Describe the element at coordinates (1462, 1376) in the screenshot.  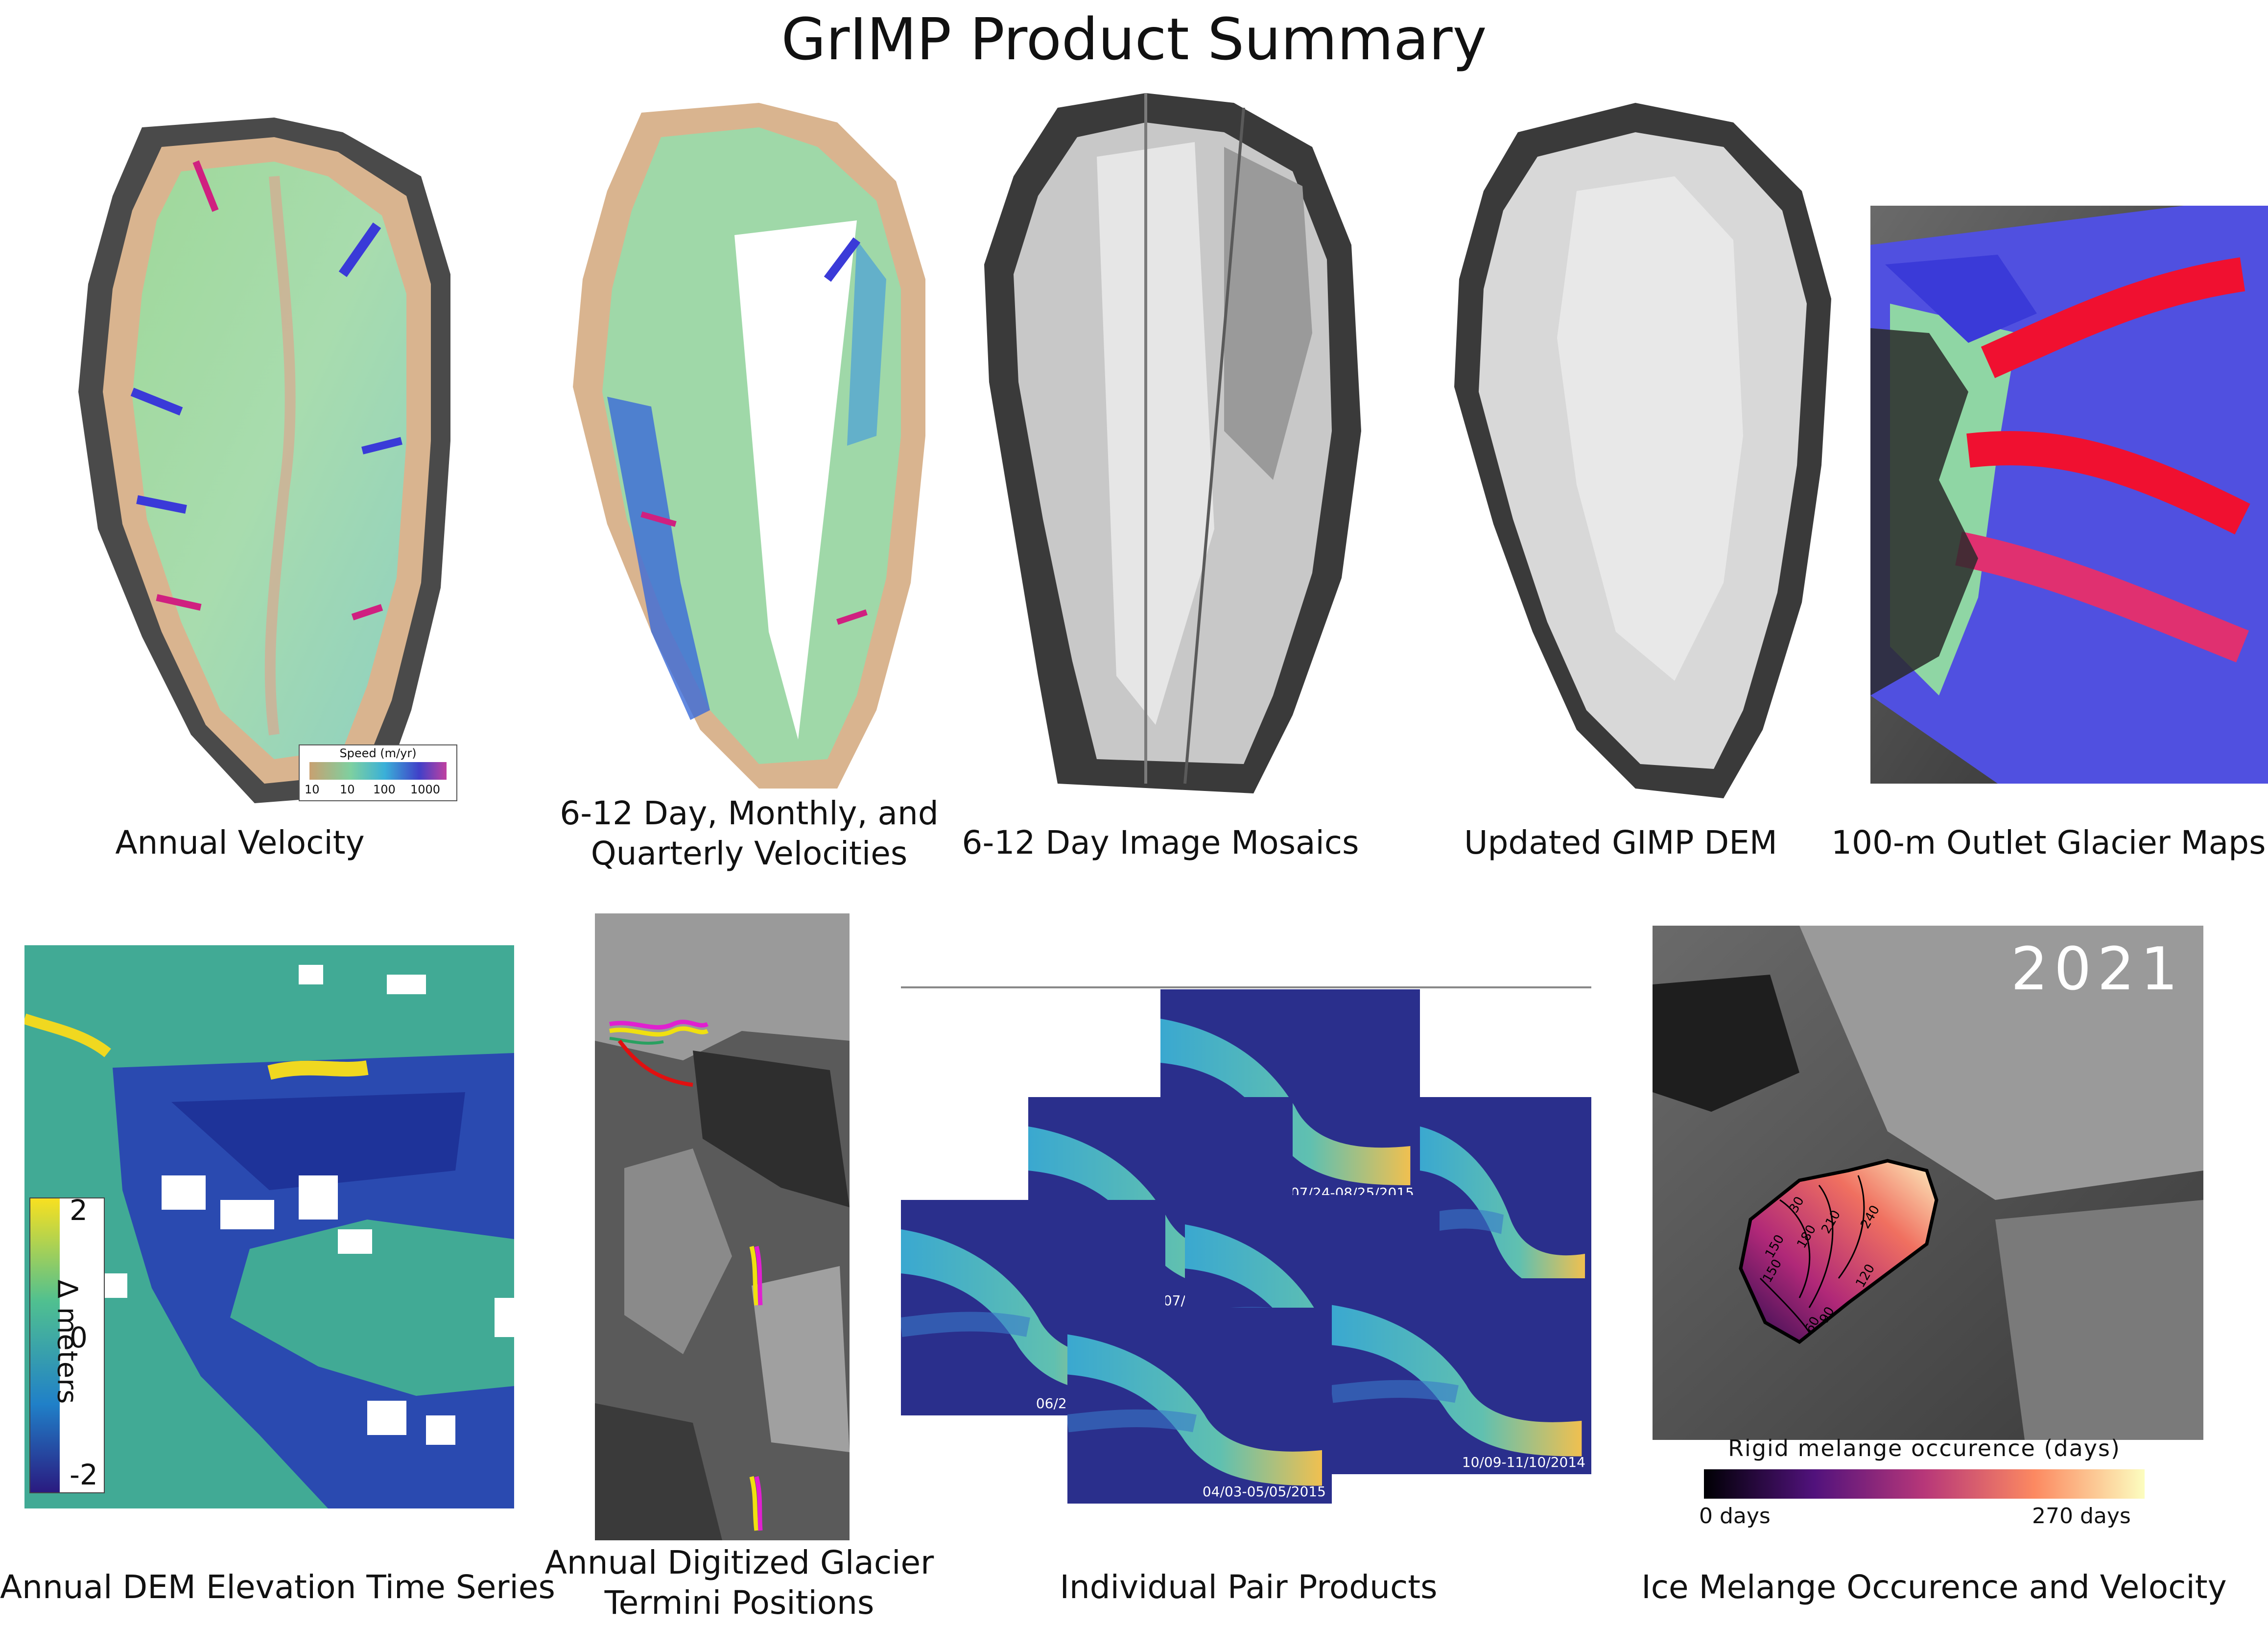
I see `pair-product-tile: 10/09-11/10/2014` at that location.